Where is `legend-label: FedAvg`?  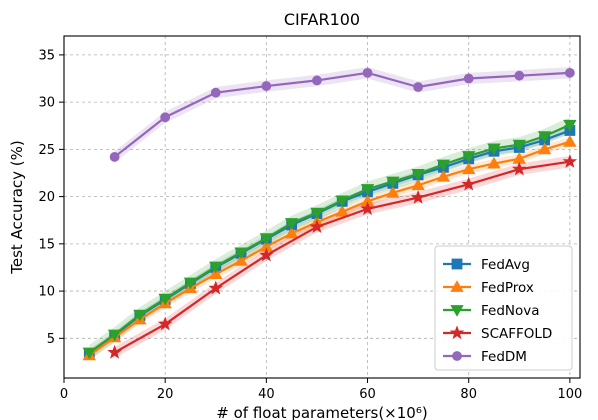
legend-label: FedAvg is located at coordinates (505, 265).